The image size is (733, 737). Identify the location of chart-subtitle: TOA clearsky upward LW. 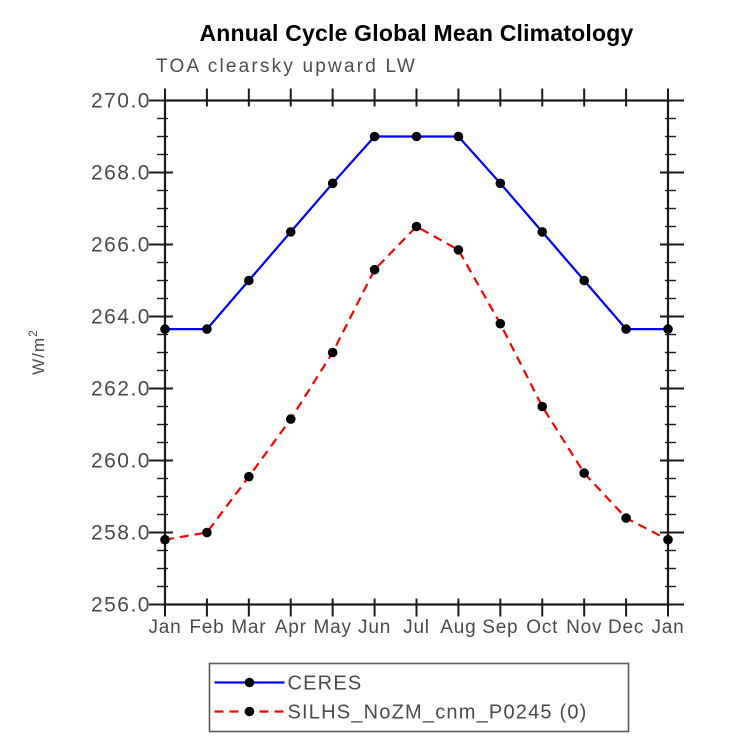
(286, 66).